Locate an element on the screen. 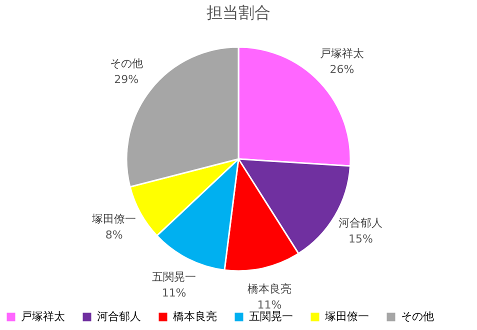  data-label: 29% is located at coordinates (126, 79).